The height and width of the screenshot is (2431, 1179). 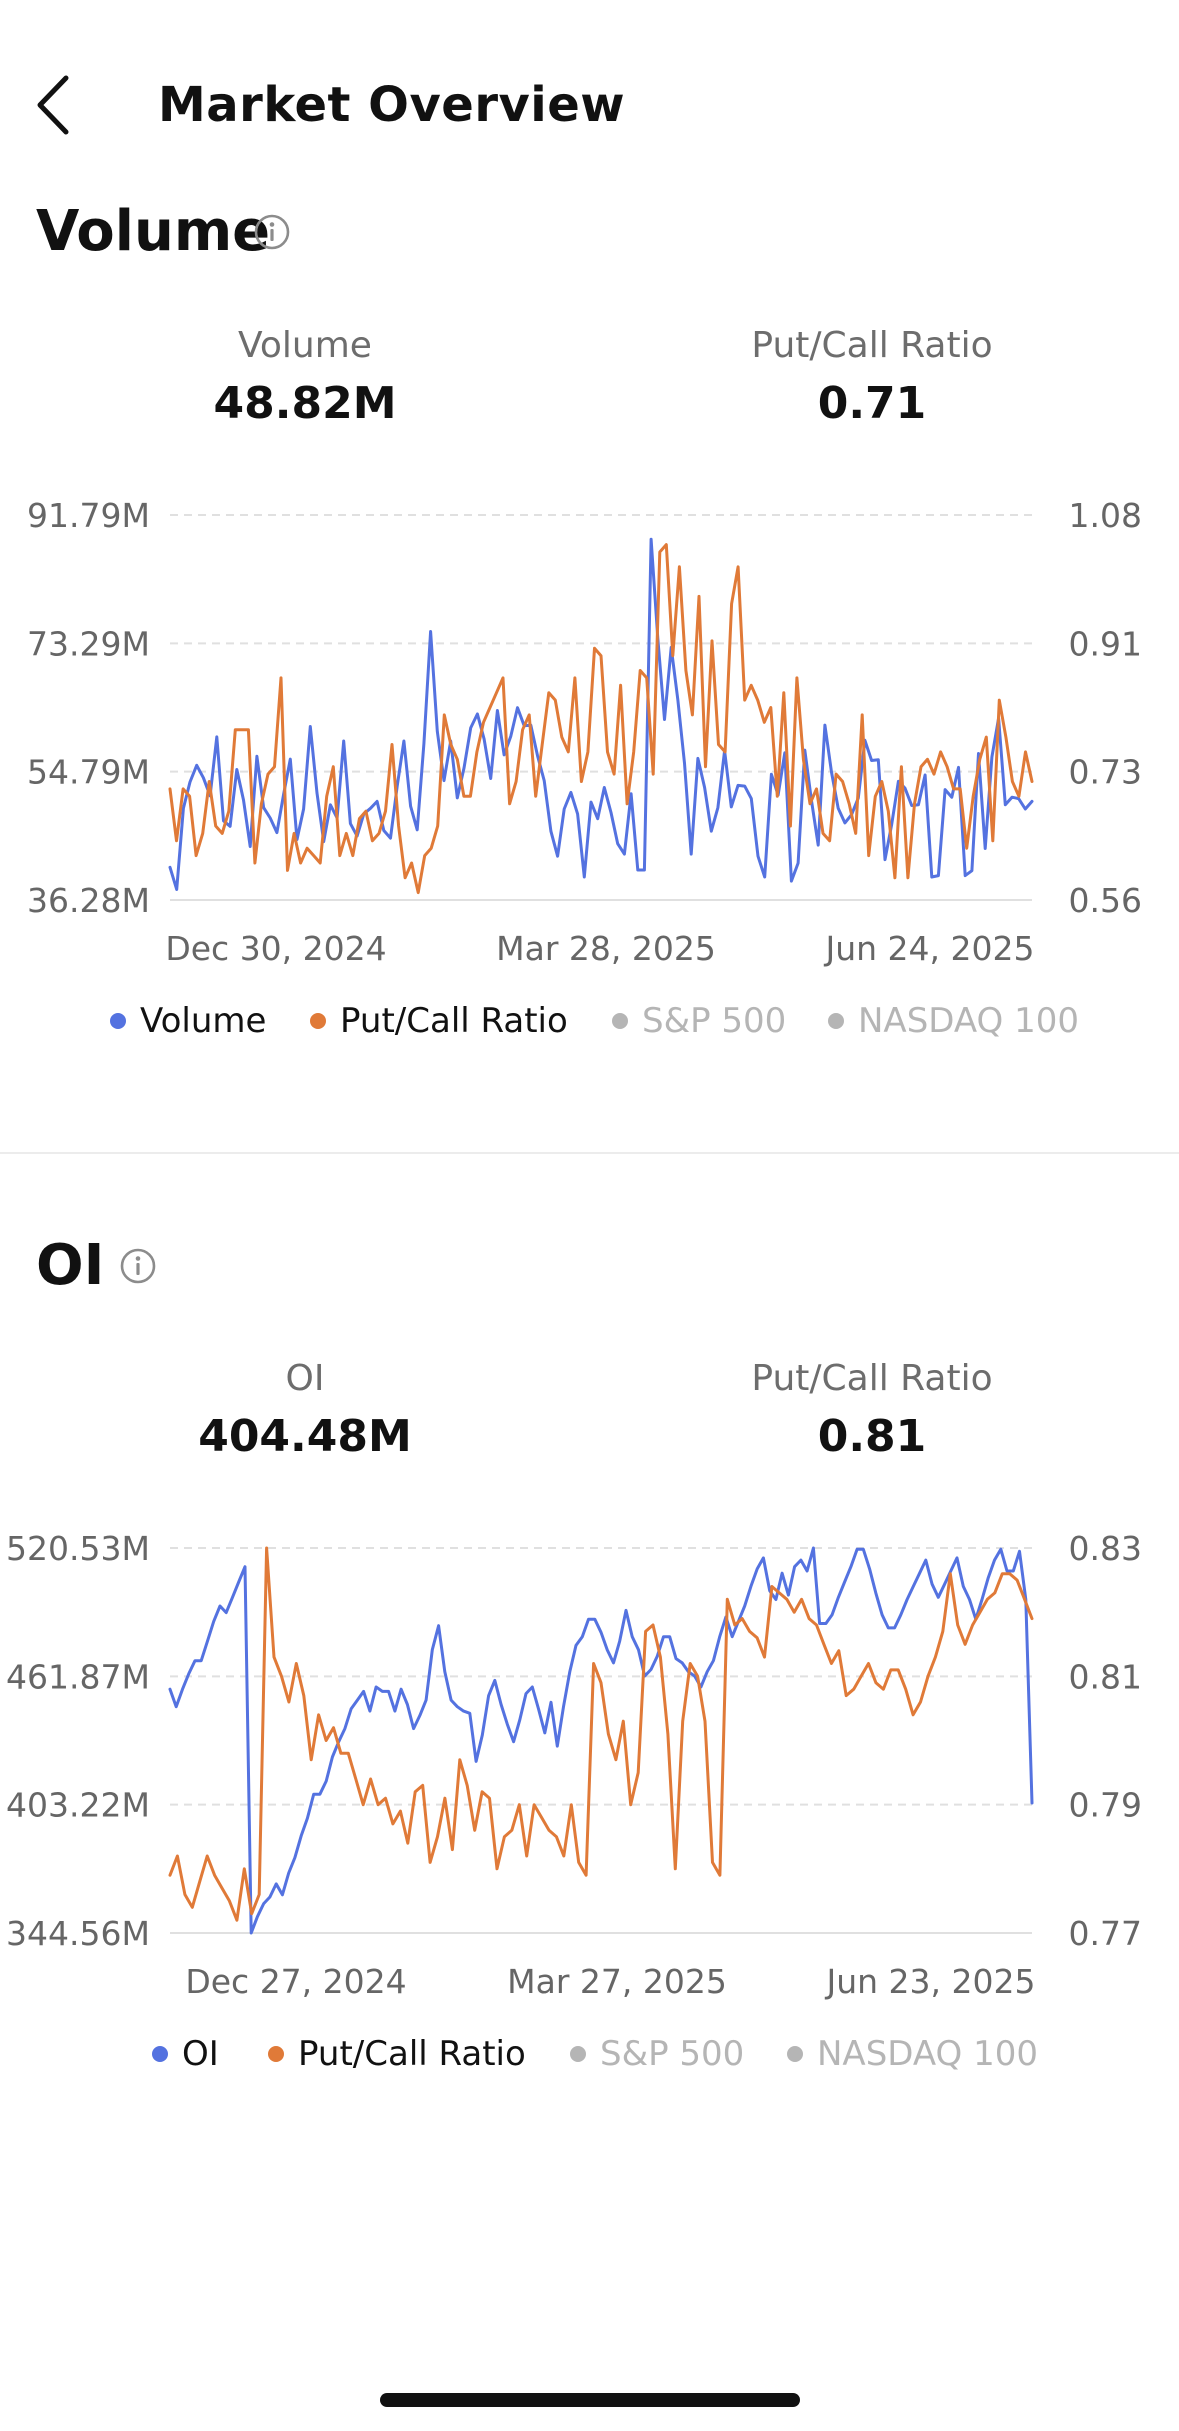 What do you see at coordinates (305, 403) in the screenshot?
I see `stat-value: 48.82M` at bounding box center [305, 403].